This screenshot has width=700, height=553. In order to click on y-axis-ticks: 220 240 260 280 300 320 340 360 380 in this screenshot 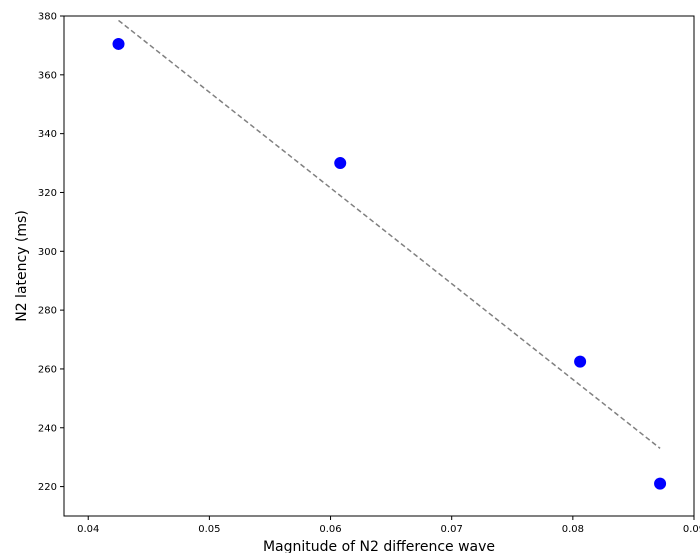, I will do `click(51, 252)`.